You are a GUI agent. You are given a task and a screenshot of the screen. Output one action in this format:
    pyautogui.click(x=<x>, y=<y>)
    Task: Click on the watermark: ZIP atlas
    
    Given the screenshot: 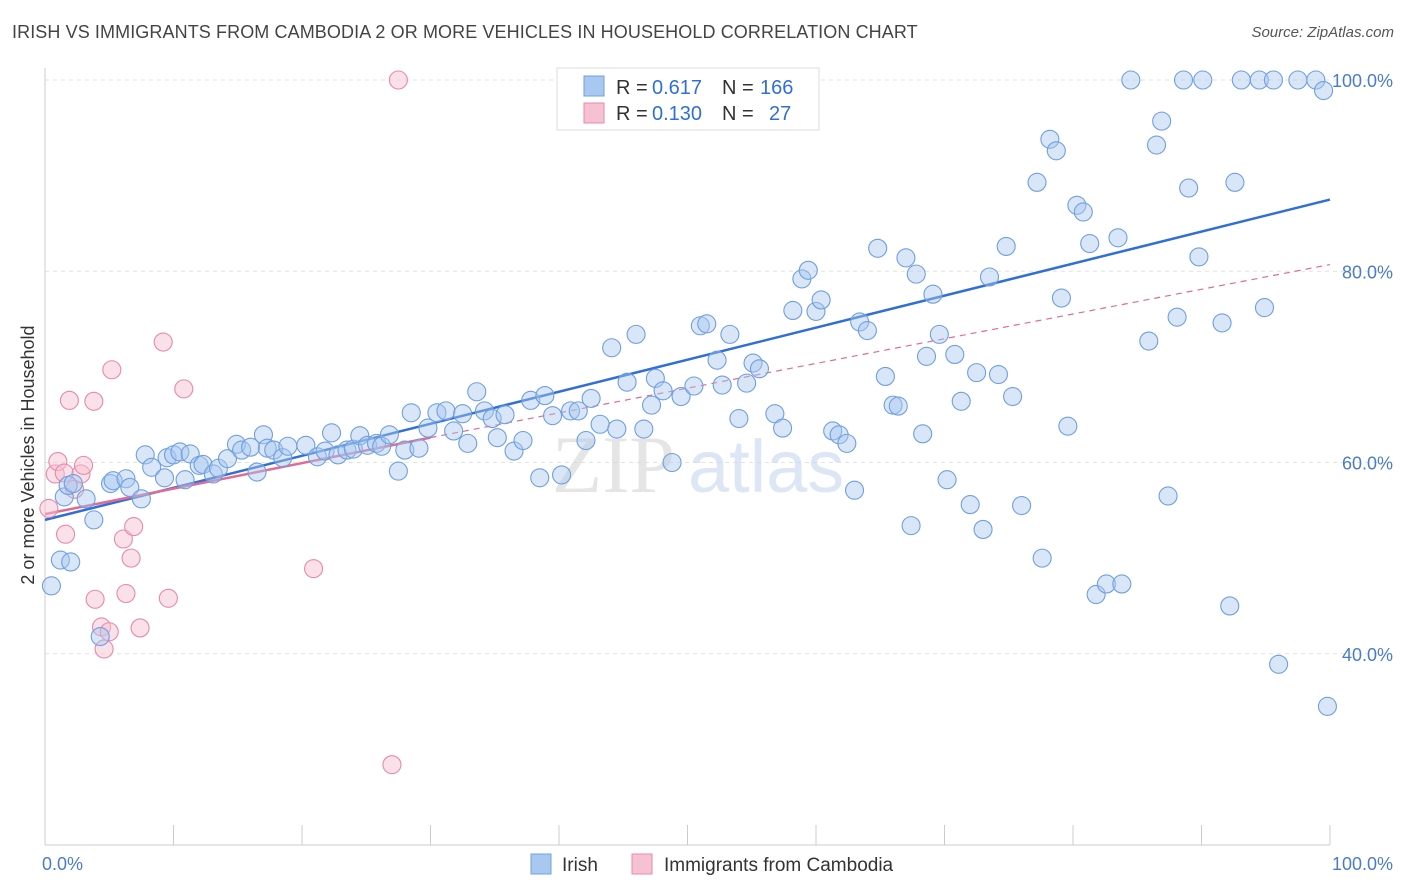 What is the action you would take?
    pyautogui.click(x=698, y=464)
    